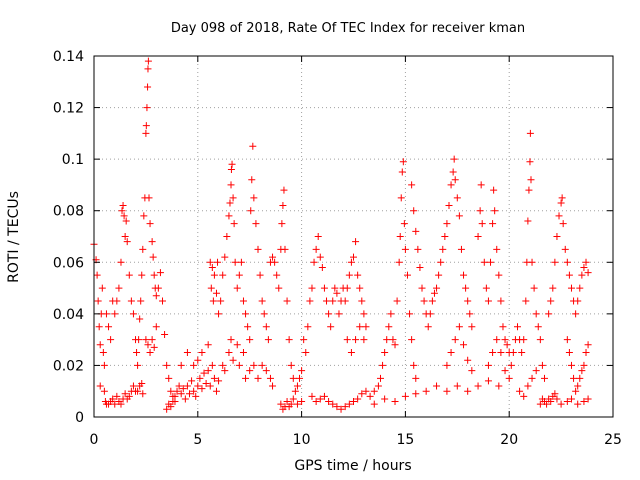  Describe the element at coordinates (79, 418) in the screenshot. I see `y-tick-label: 0` at that location.